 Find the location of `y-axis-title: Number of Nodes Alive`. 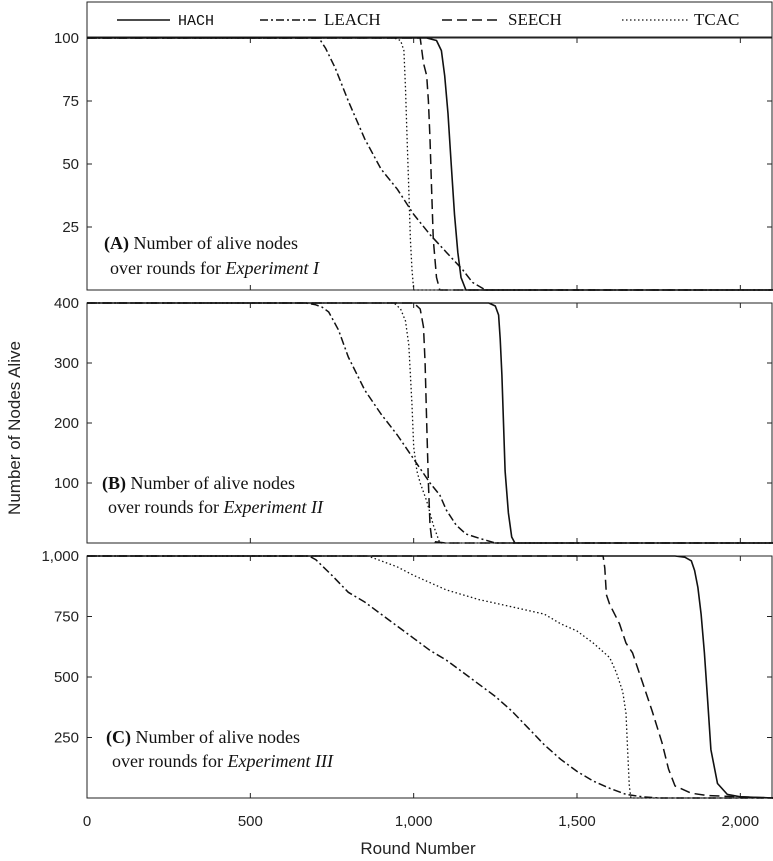

y-axis-title: Number of Nodes Alive is located at coordinates (14, 428).